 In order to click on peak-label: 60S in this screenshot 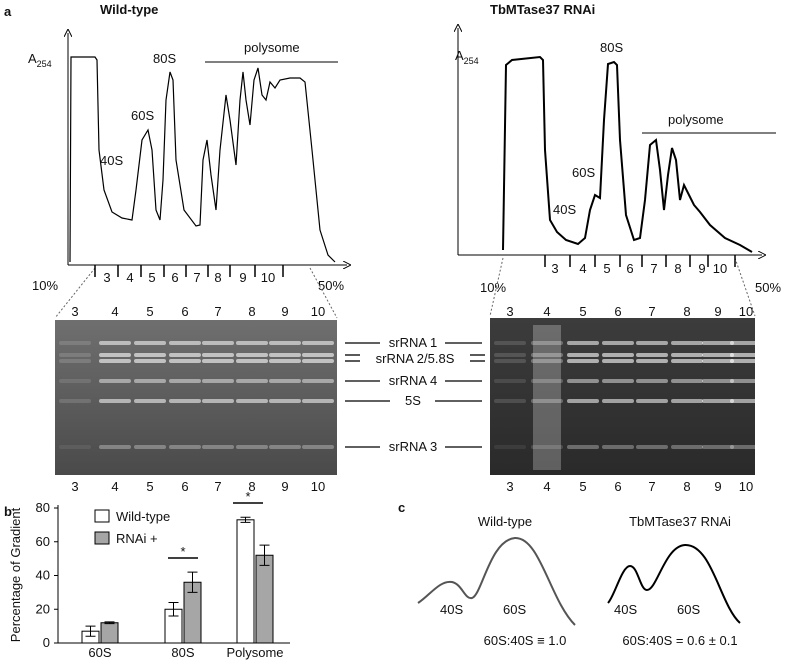, I will do `click(514, 609)`.